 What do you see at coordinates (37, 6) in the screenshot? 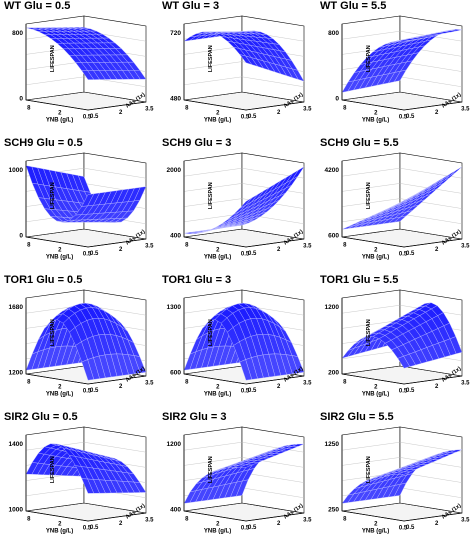
I see `panel-title: WT Glu = 0.5` at bounding box center [37, 6].